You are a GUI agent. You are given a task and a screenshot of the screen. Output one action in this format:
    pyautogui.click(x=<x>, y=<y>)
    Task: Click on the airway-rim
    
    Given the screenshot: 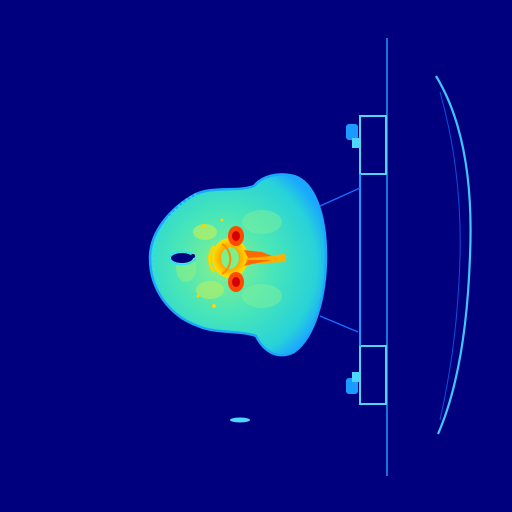 What is the action you would take?
    pyautogui.click(x=182, y=258)
    